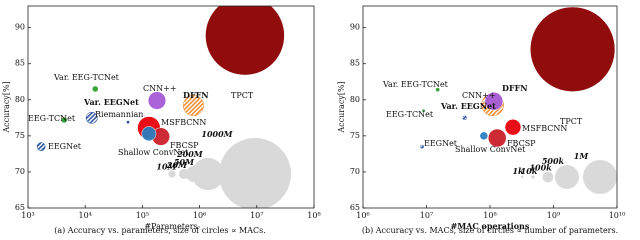 The height and width of the screenshot is (240, 640). I want to click on x-axis-label: #Parameters, so click(170, 226).